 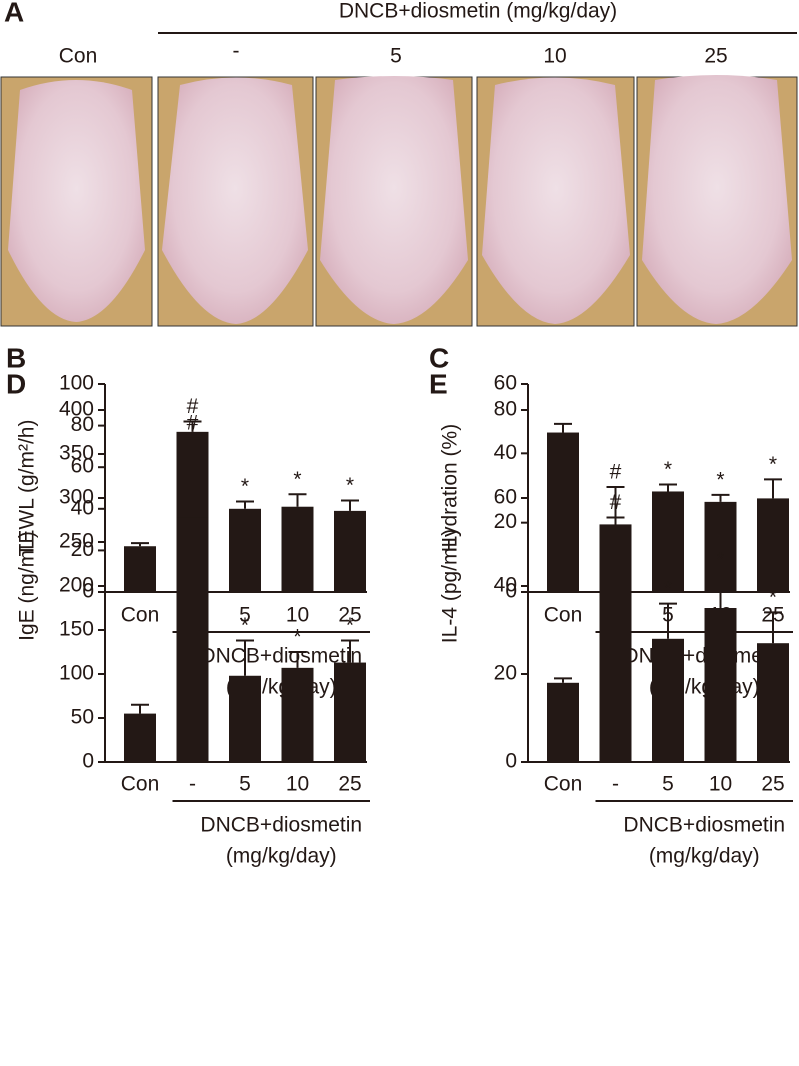 What do you see at coordinates (14, 13) in the screenshot?
I see `panel-letter: A` at bounding box center [14, 13].